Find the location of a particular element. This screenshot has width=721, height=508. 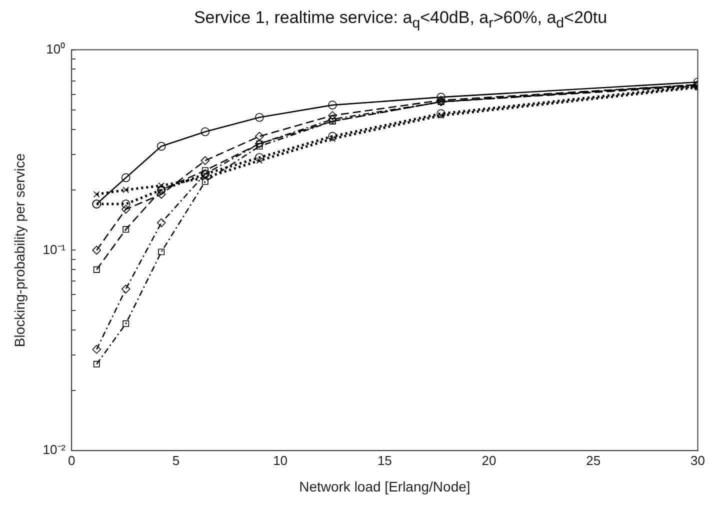

y-tick-label: 10⁰ is located at coordinates (56, 48).